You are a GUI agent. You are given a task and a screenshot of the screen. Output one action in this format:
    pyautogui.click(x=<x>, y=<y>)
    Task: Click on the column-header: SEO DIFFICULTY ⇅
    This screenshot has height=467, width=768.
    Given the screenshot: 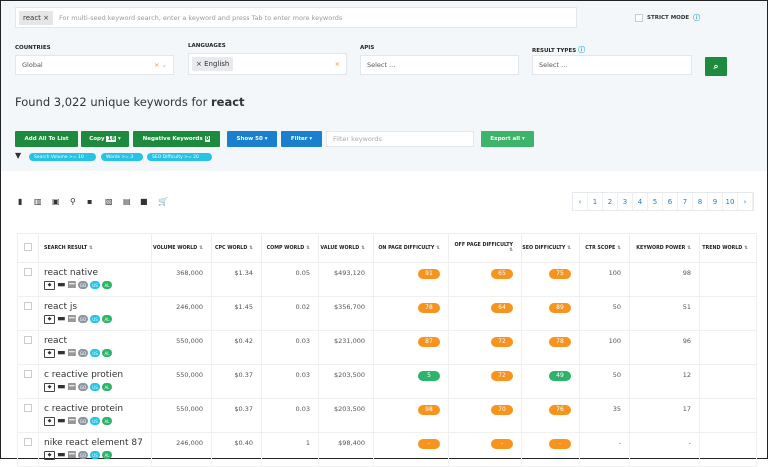 What is the action you would take?
    pyautogui.click(x=550, y=248)
    